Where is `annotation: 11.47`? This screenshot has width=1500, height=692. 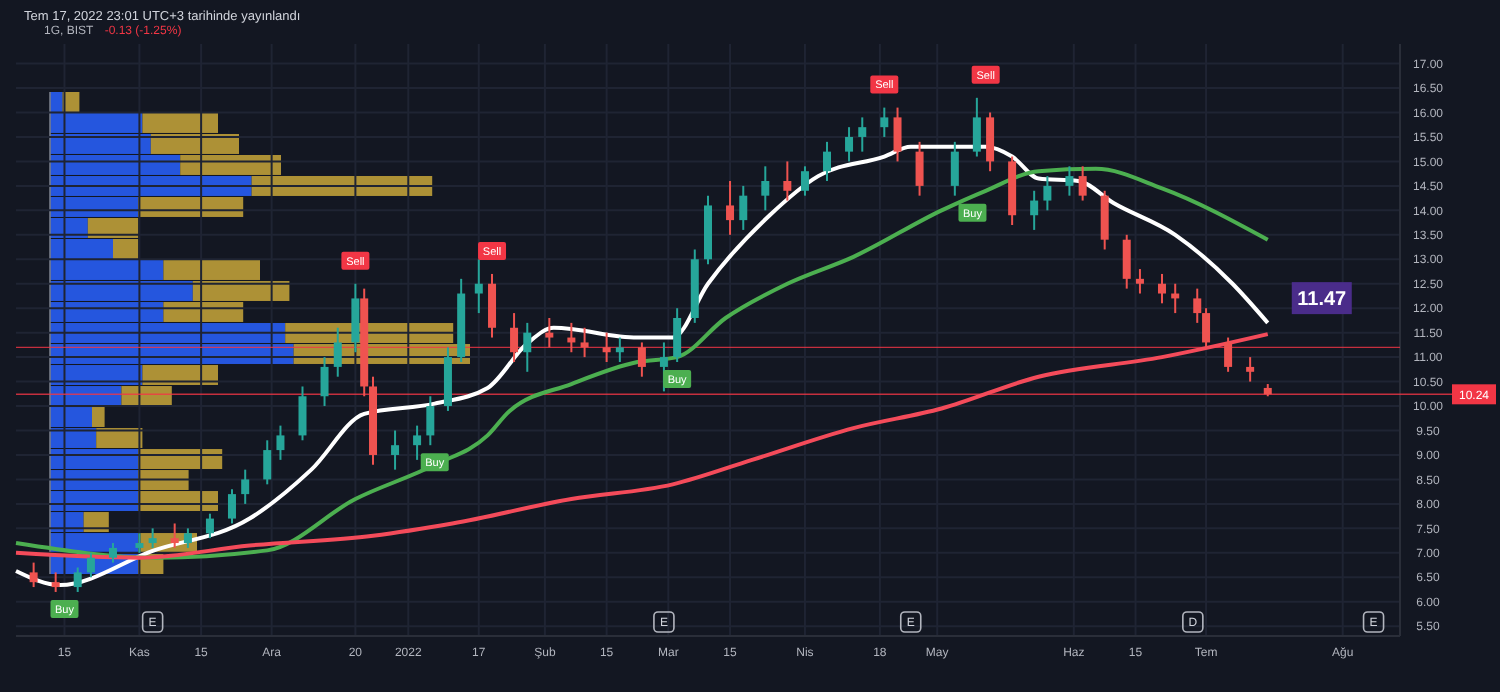
annotation: 11.47 is located at coordinates (1322, 300).